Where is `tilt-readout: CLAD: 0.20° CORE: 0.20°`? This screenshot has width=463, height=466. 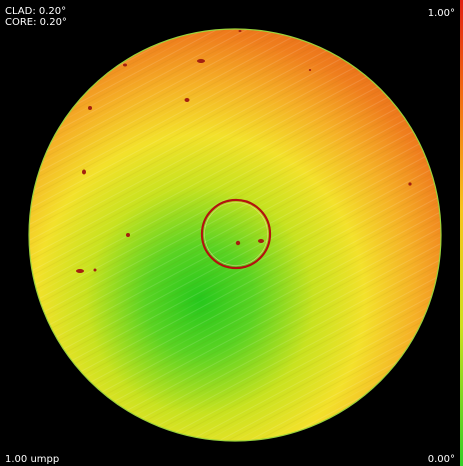 tilt-readout: CLAD: 0.20° CORE: 0.20° is located at coordinates (36, 17).